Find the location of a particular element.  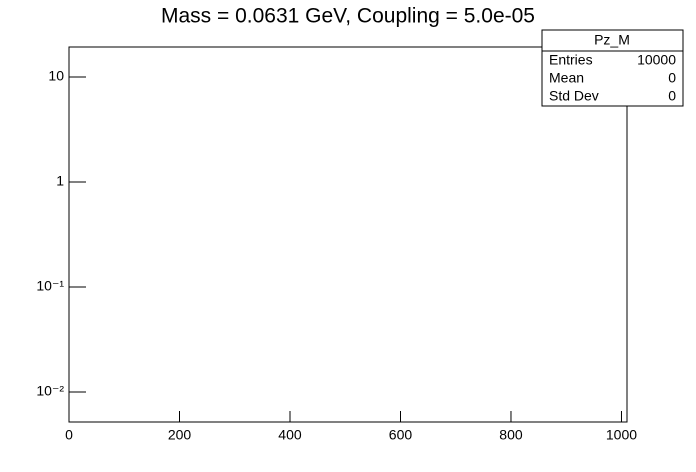

stats-label: Std Dev is located at coordinates (574, 96).